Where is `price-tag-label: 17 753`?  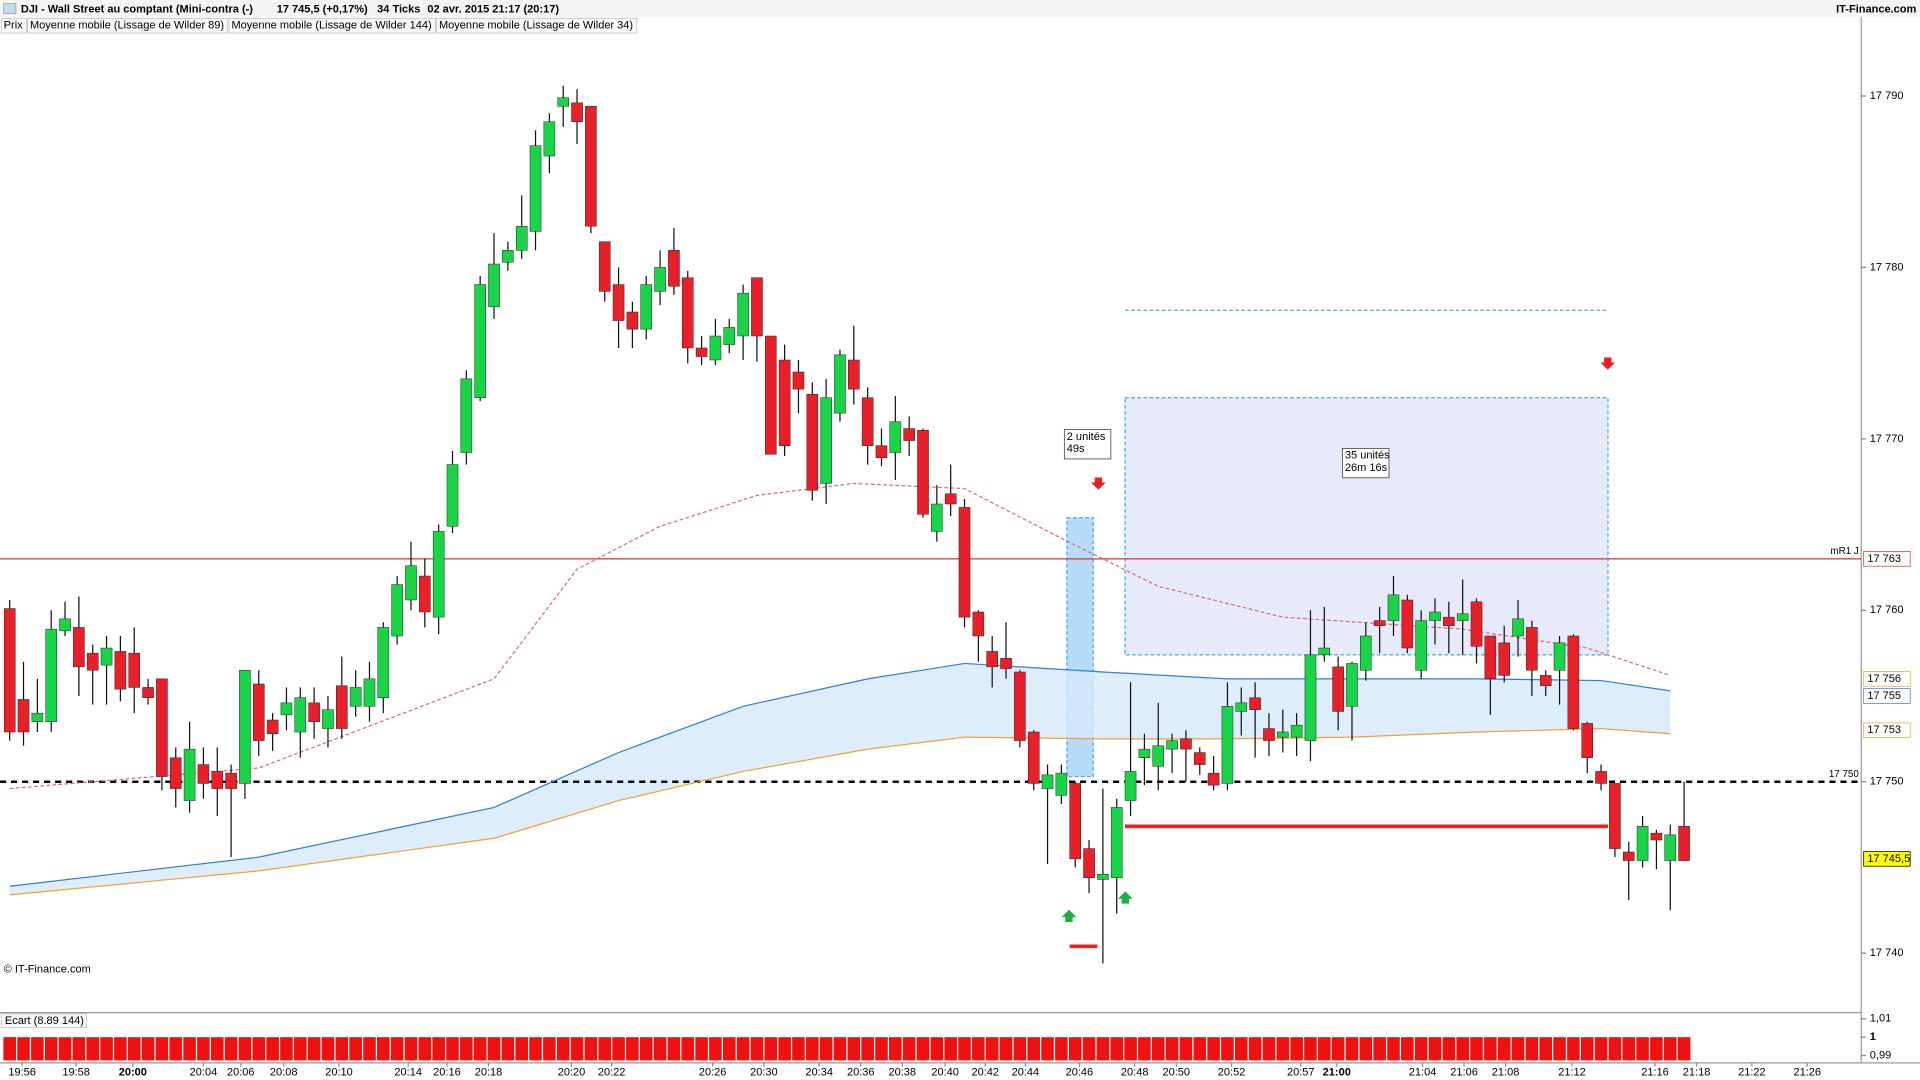
price-tag-label: 17 753 is located at coordinates (1884, 730).